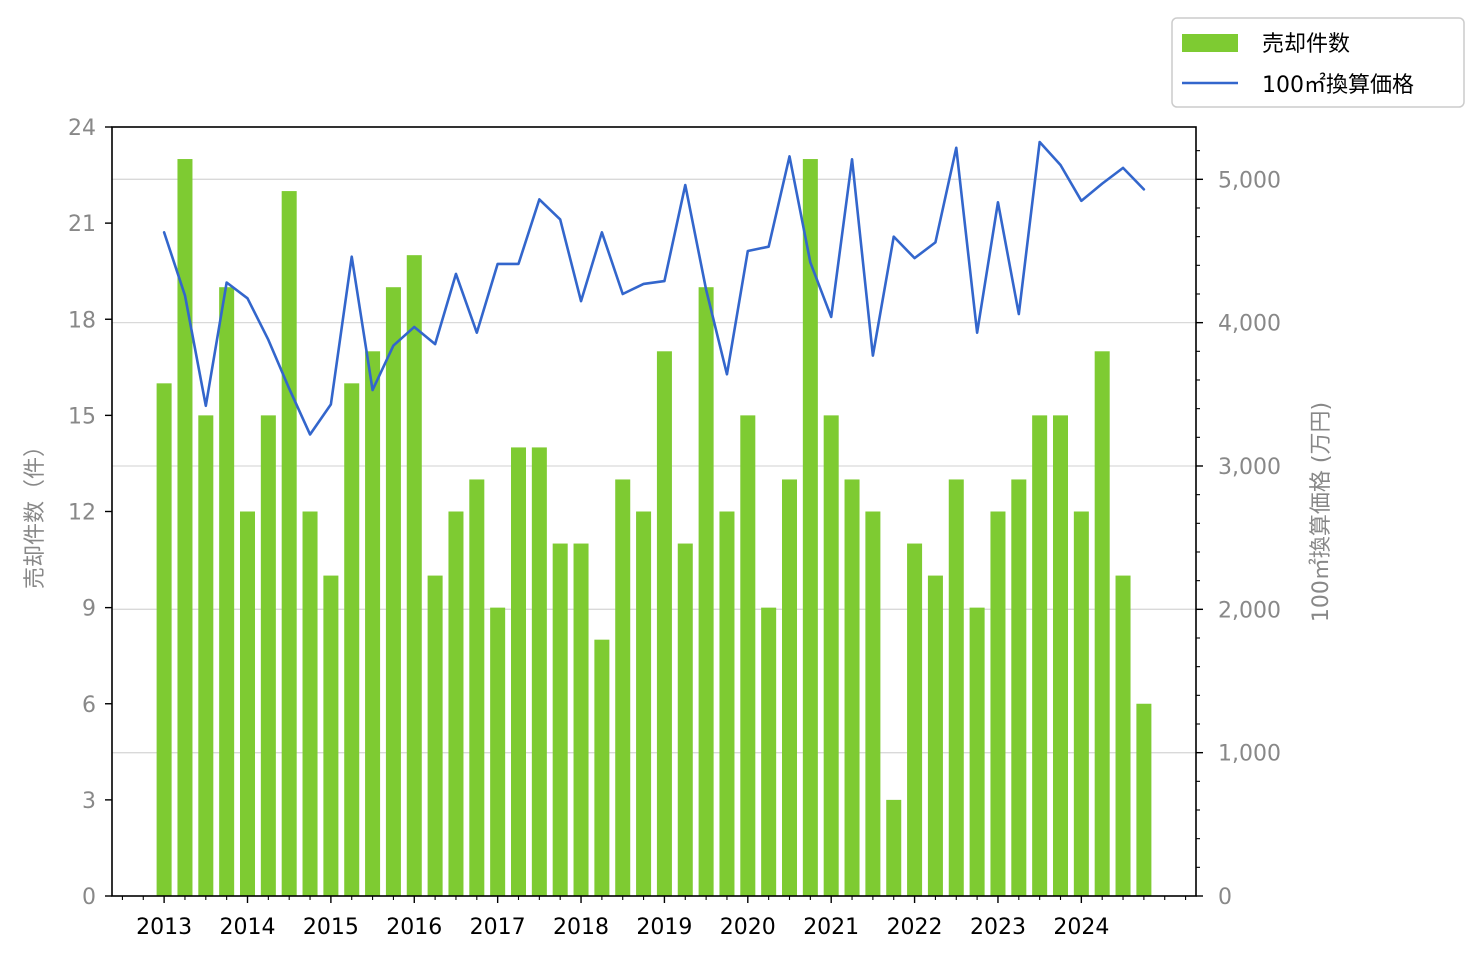 This screenshot has height=961, width=1482. Describe the element at coordinates (1249, 467) in the screenshot. I see `y-right-tick-label: 3,000` at that location.